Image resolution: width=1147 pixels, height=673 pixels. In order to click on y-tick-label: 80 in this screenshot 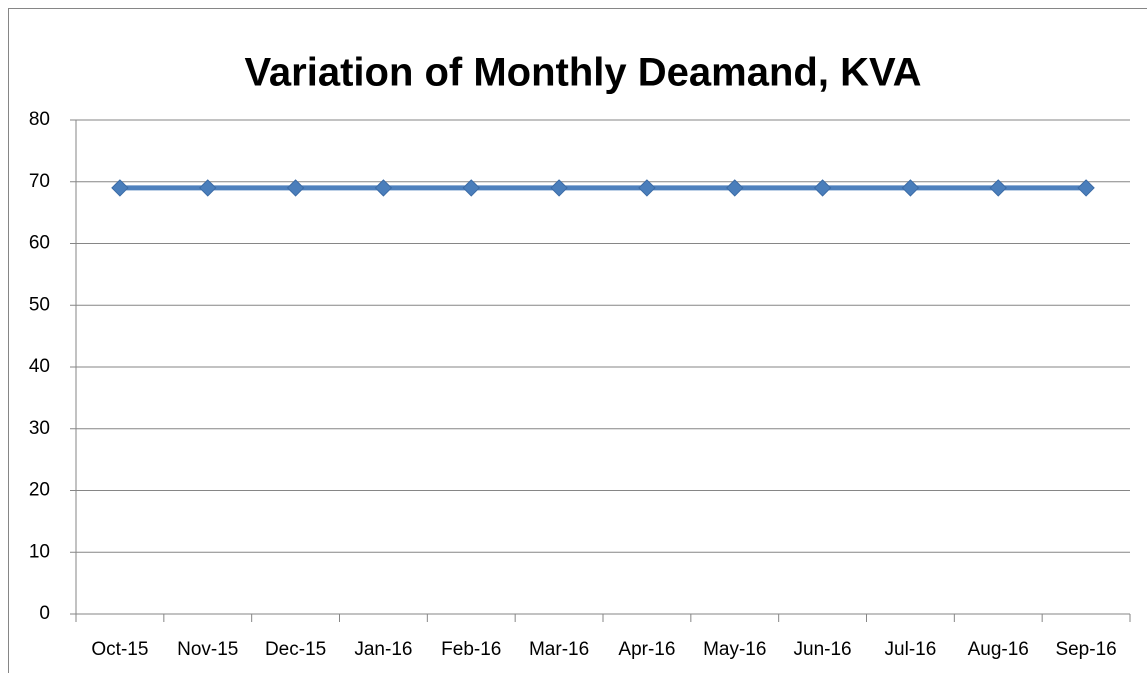, I will do `click(39, 119)`.